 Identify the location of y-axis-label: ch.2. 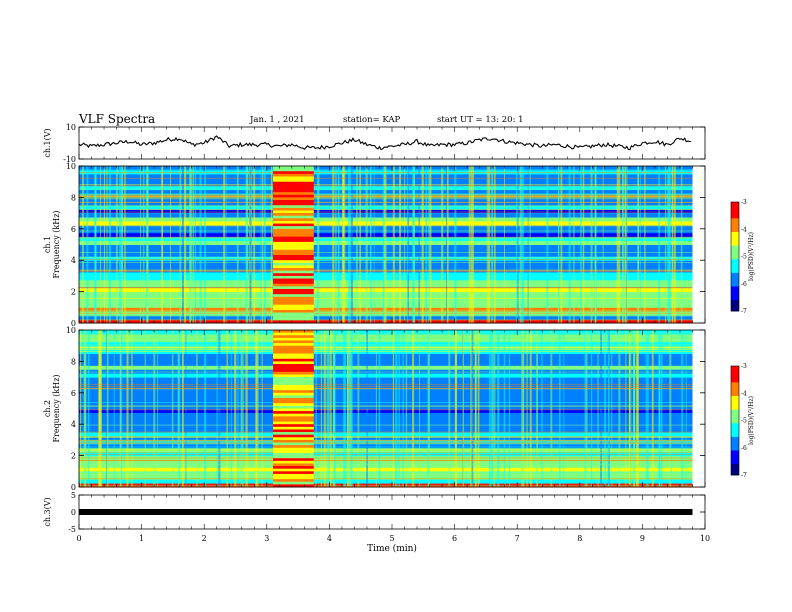
(47, 408).